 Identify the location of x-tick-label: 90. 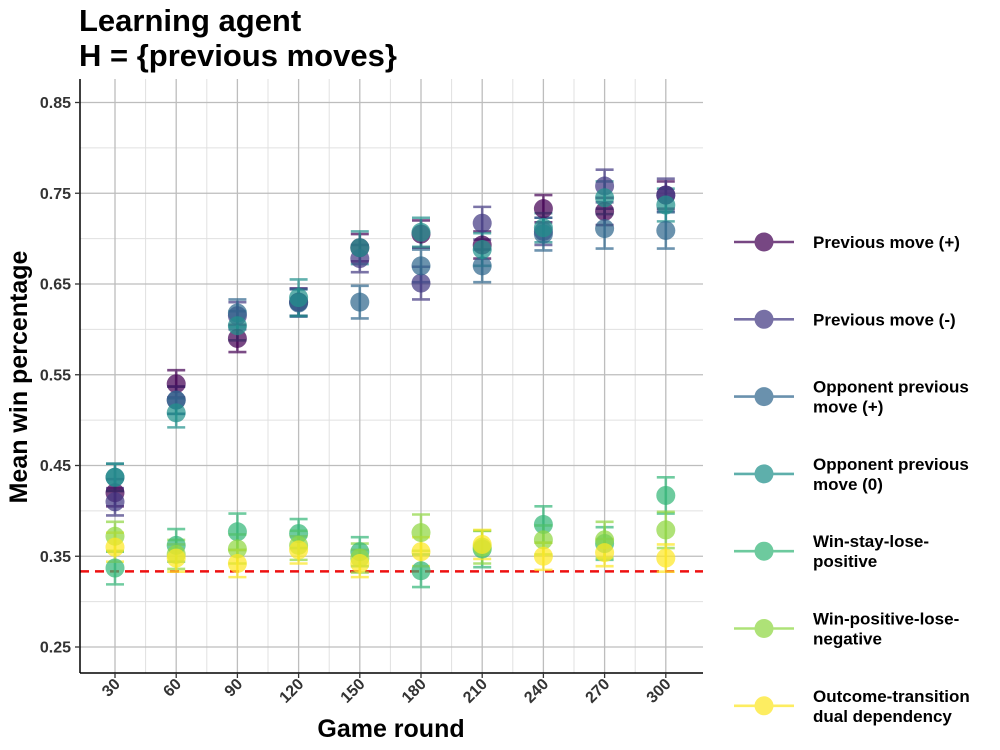
(234, 688).